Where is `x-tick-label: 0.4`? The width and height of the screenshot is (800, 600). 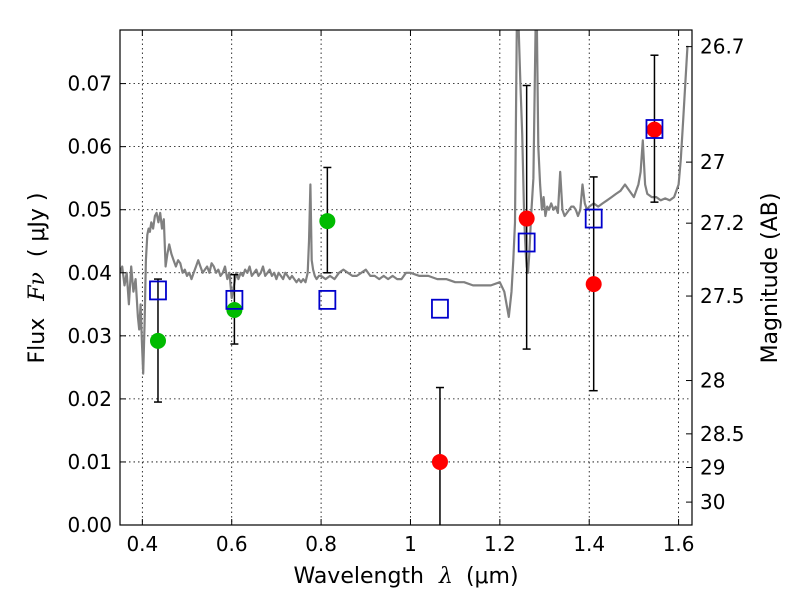
x-tick-label: 0.4 is located at coordinates (142, 544).